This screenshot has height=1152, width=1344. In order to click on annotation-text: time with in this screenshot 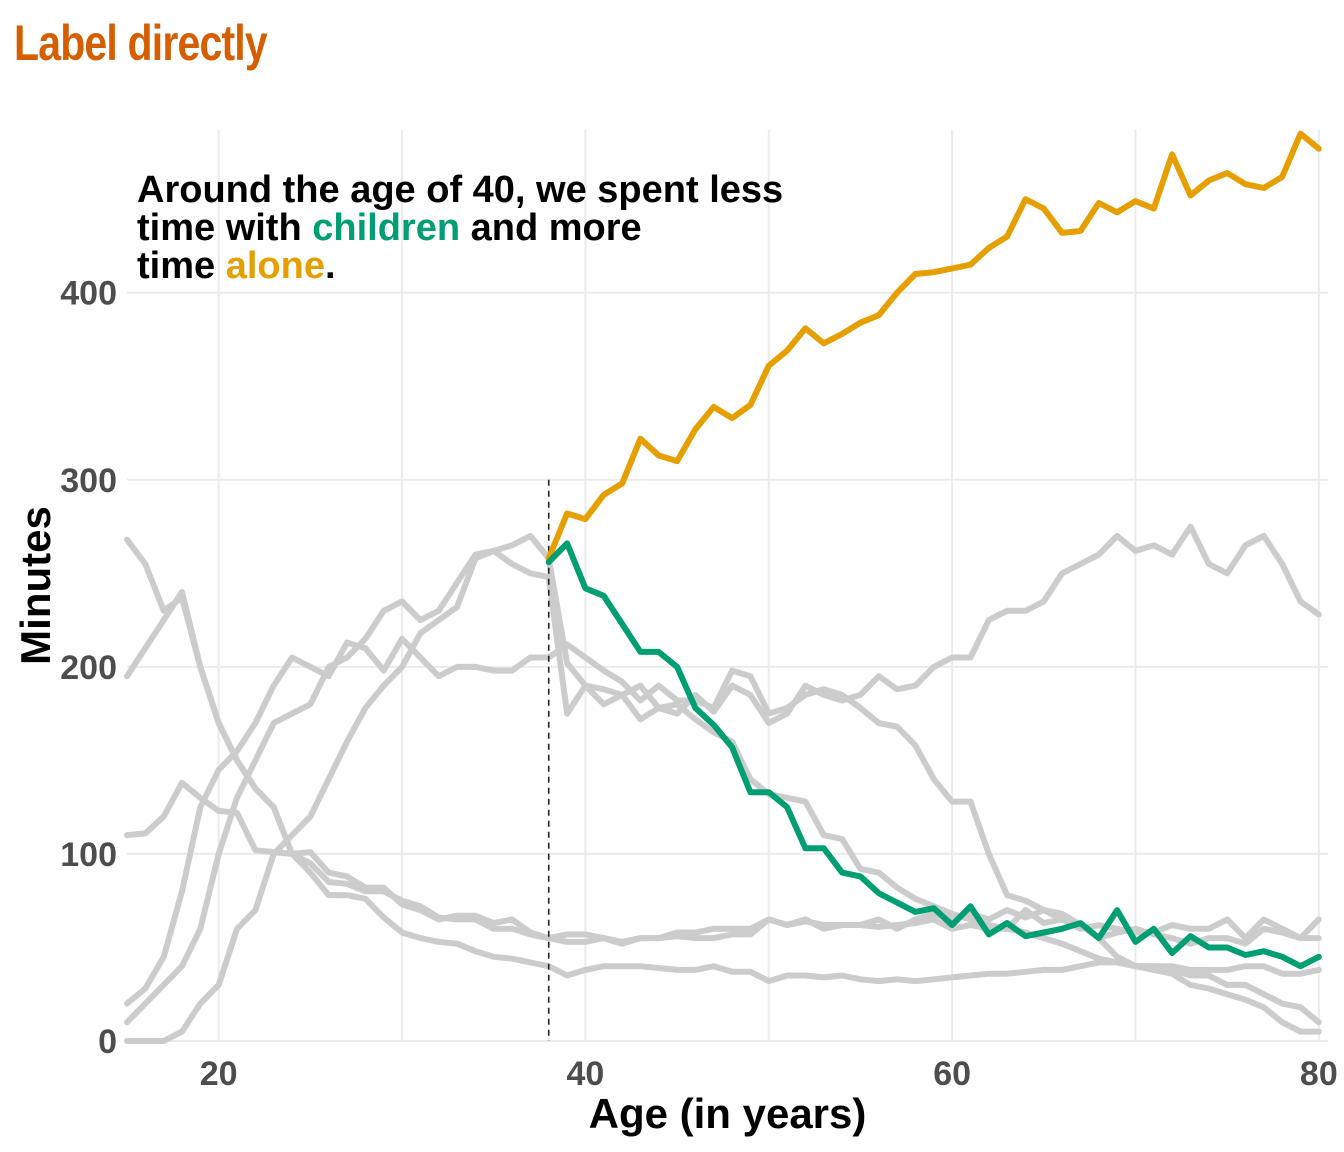, I will do `click(224, 228)`.